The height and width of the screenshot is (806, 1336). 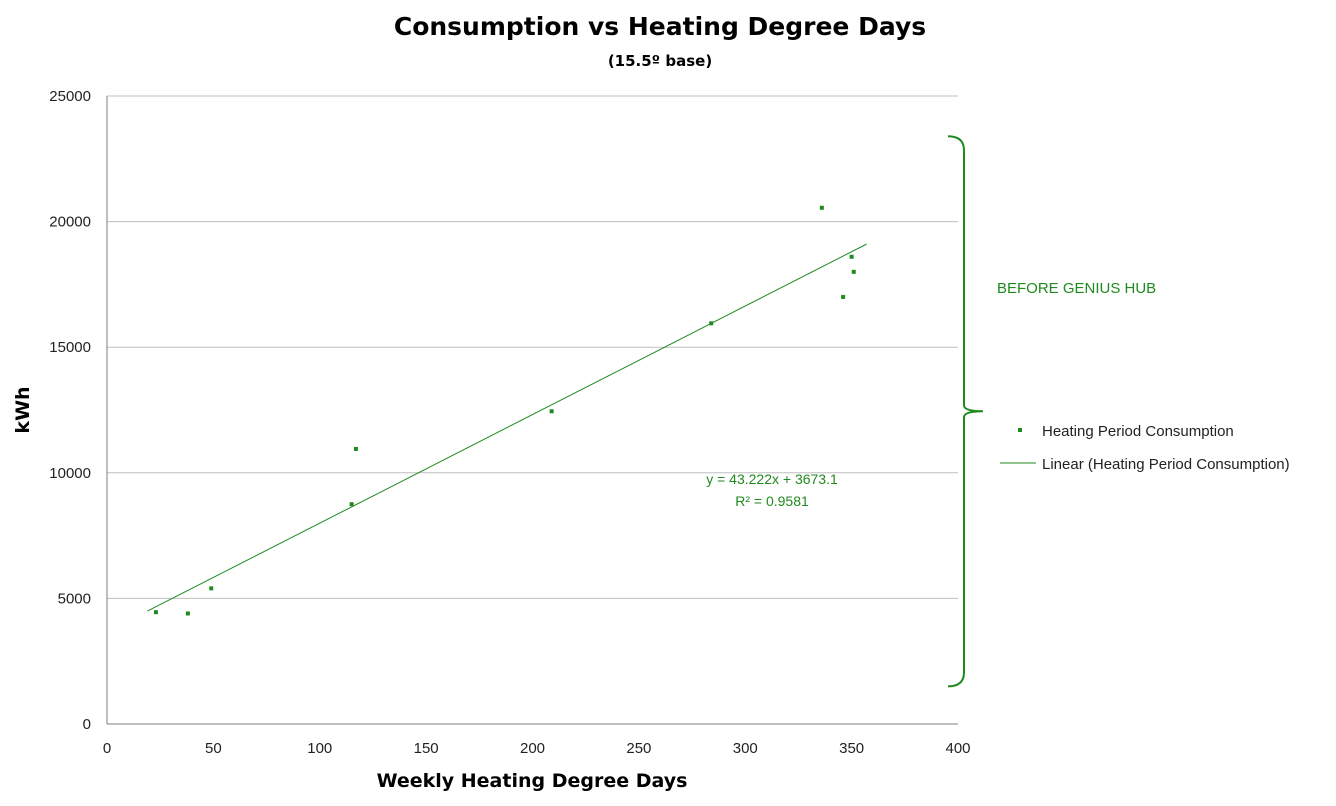 I want to click on before-genius-hub-bracket, so click(x=965, y=411).